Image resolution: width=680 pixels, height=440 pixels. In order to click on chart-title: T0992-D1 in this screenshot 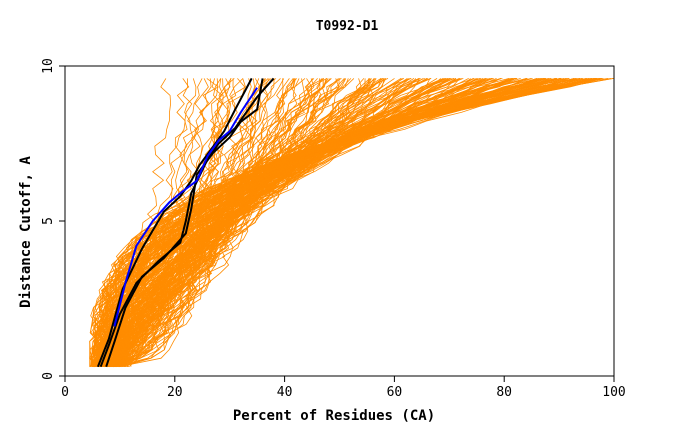, I will do `click(347, 26)`.